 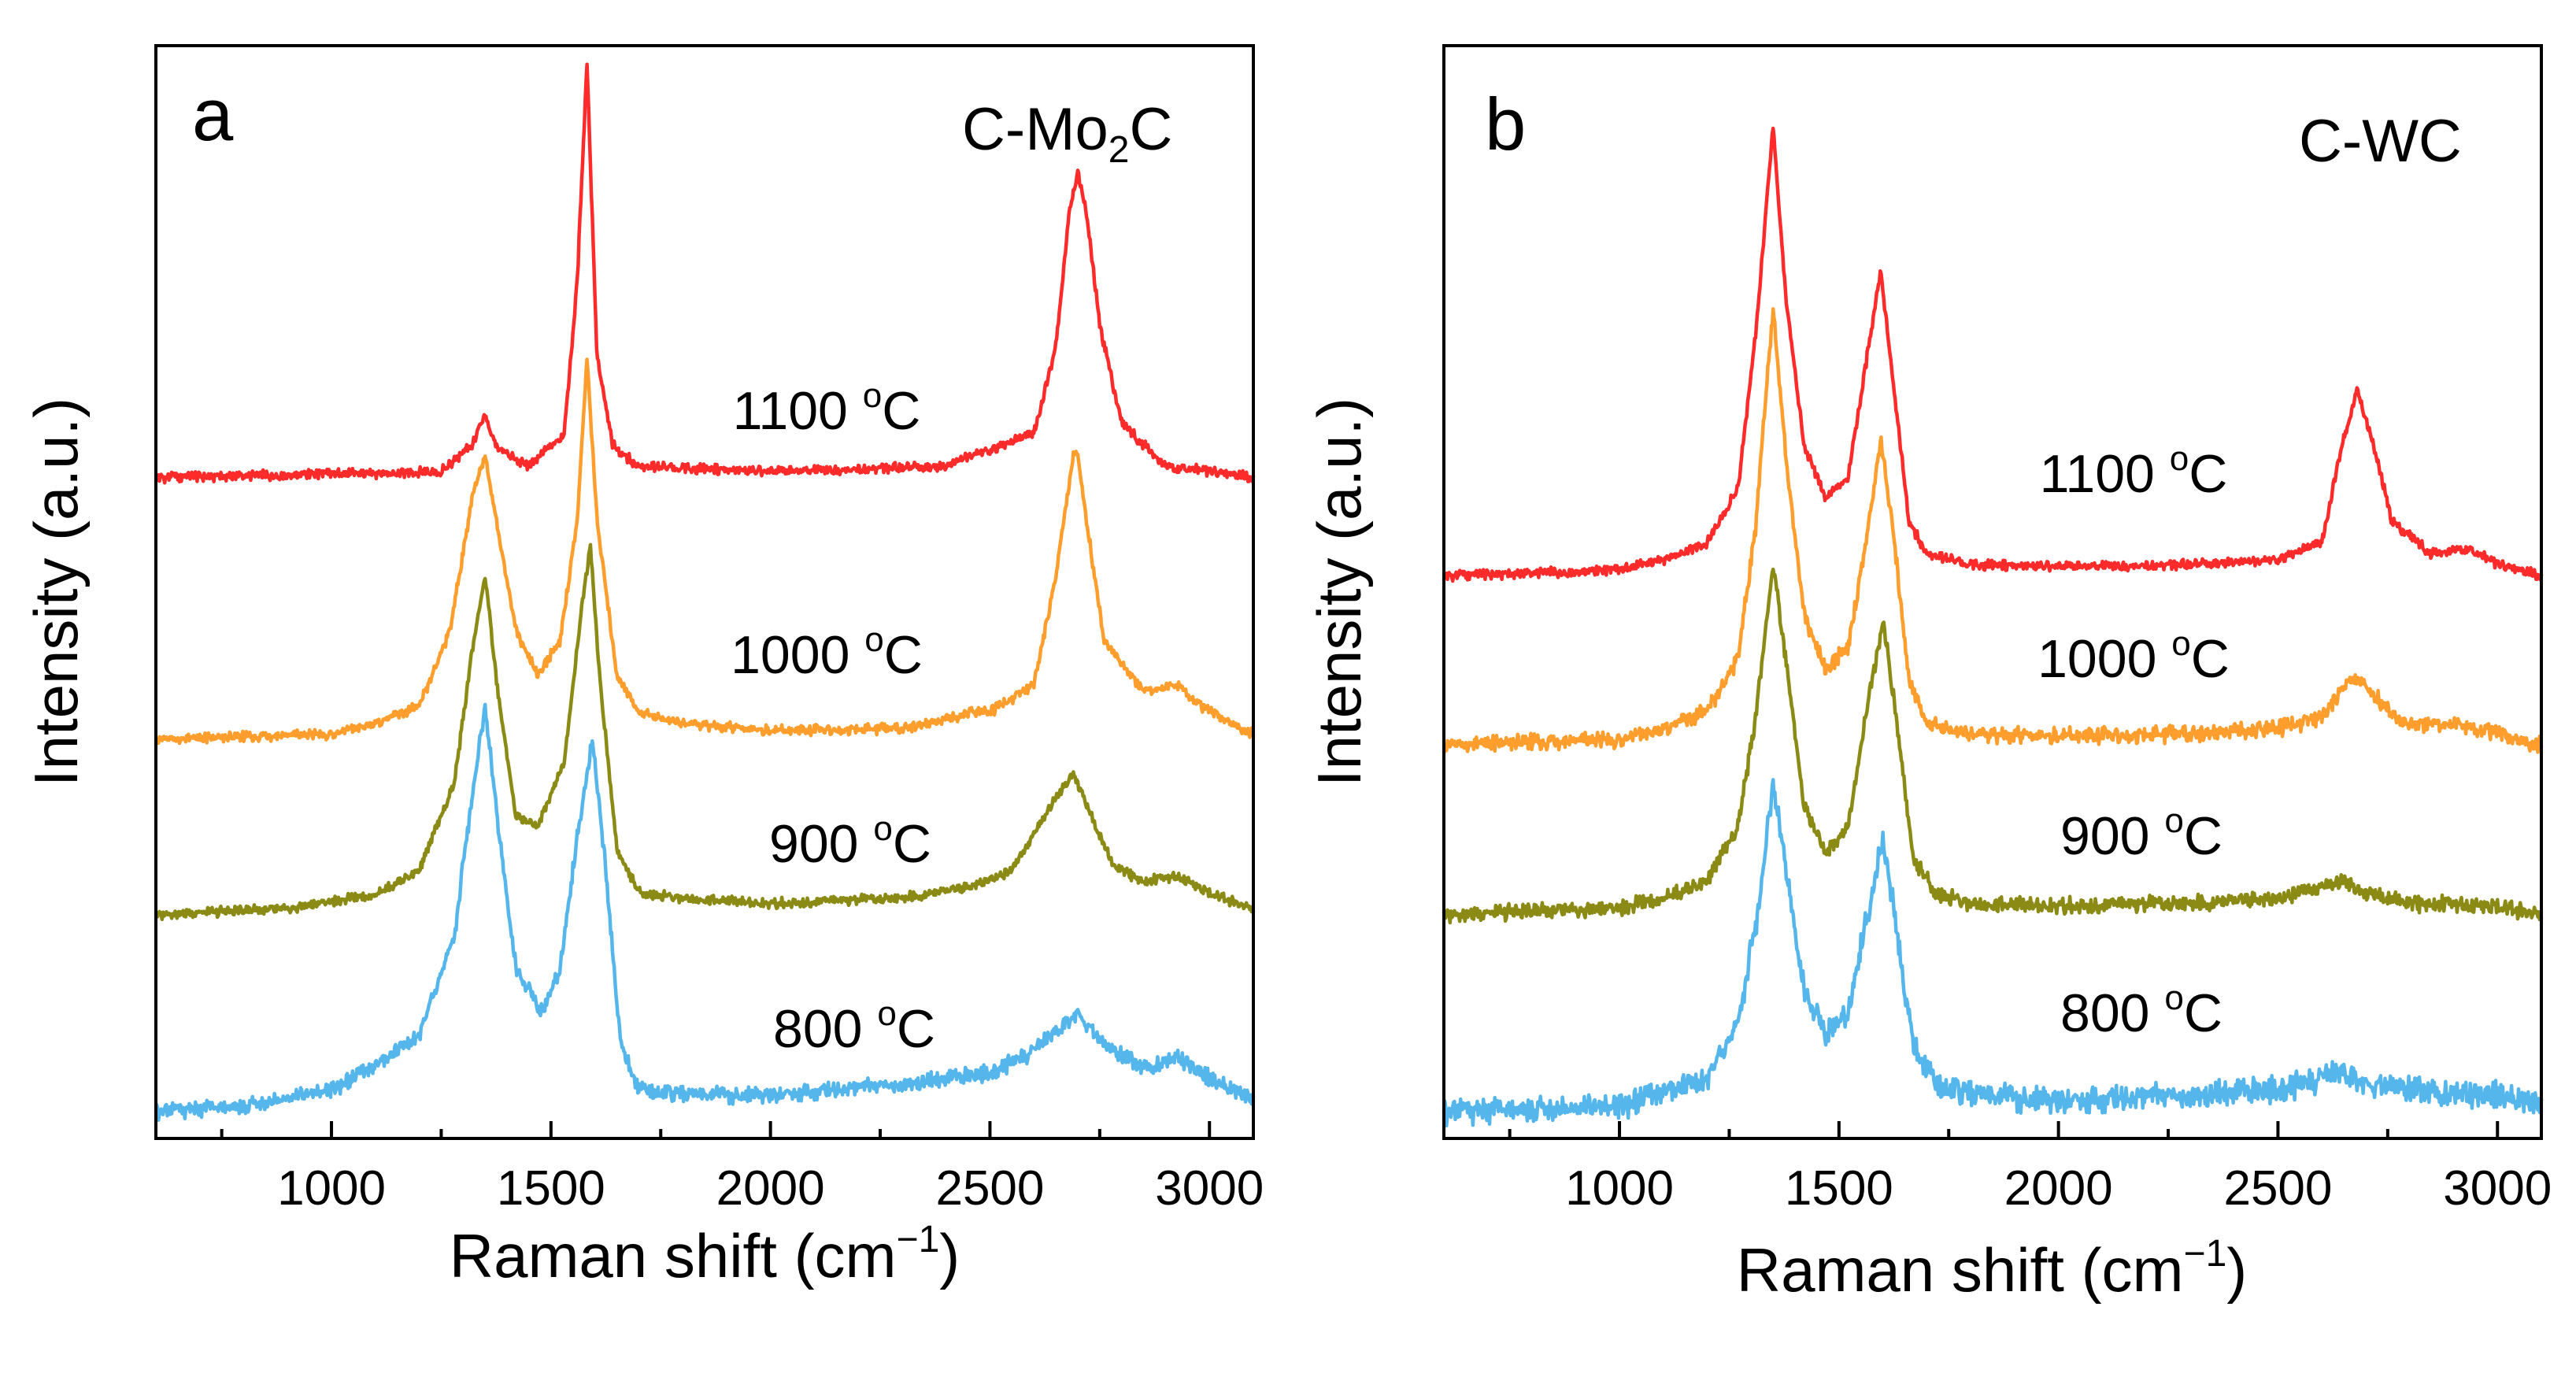 I want to click on panel-a-label-800C: 800 oC, so click(x=854, y=1026).